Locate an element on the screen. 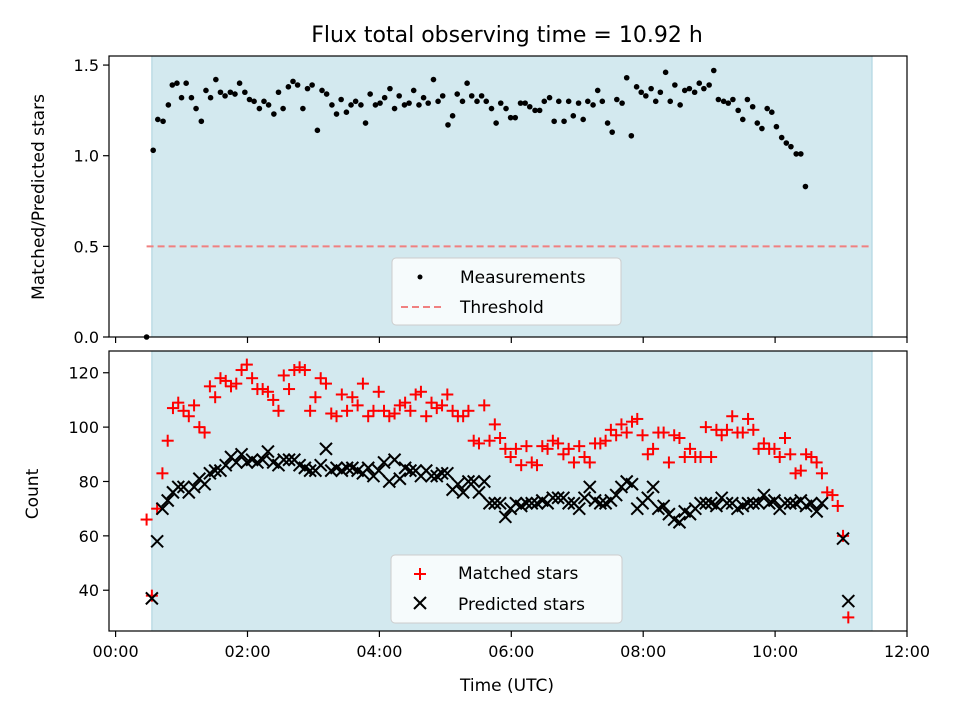 The image size is (960, 720). legend: Measurements Threshold is located at coordinates (506, 291).